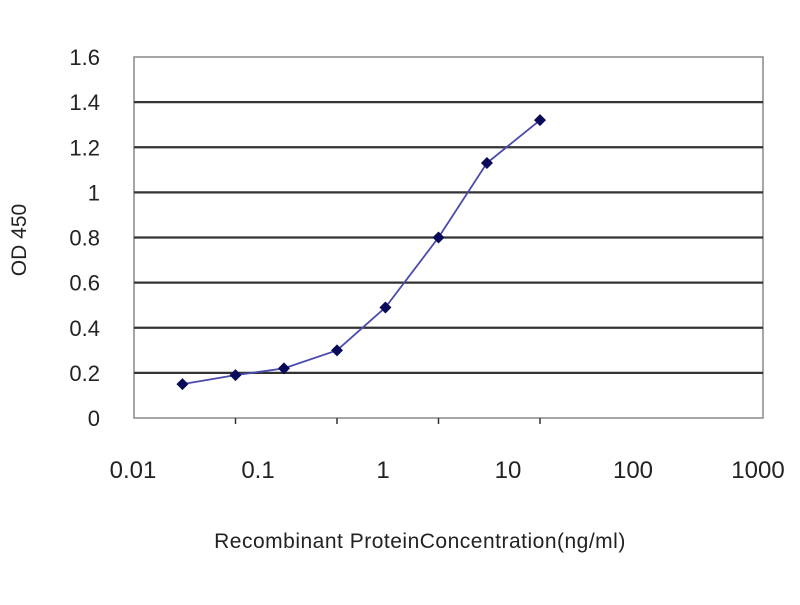  I want to click on y-tick-label: 0, so click(94, 418).